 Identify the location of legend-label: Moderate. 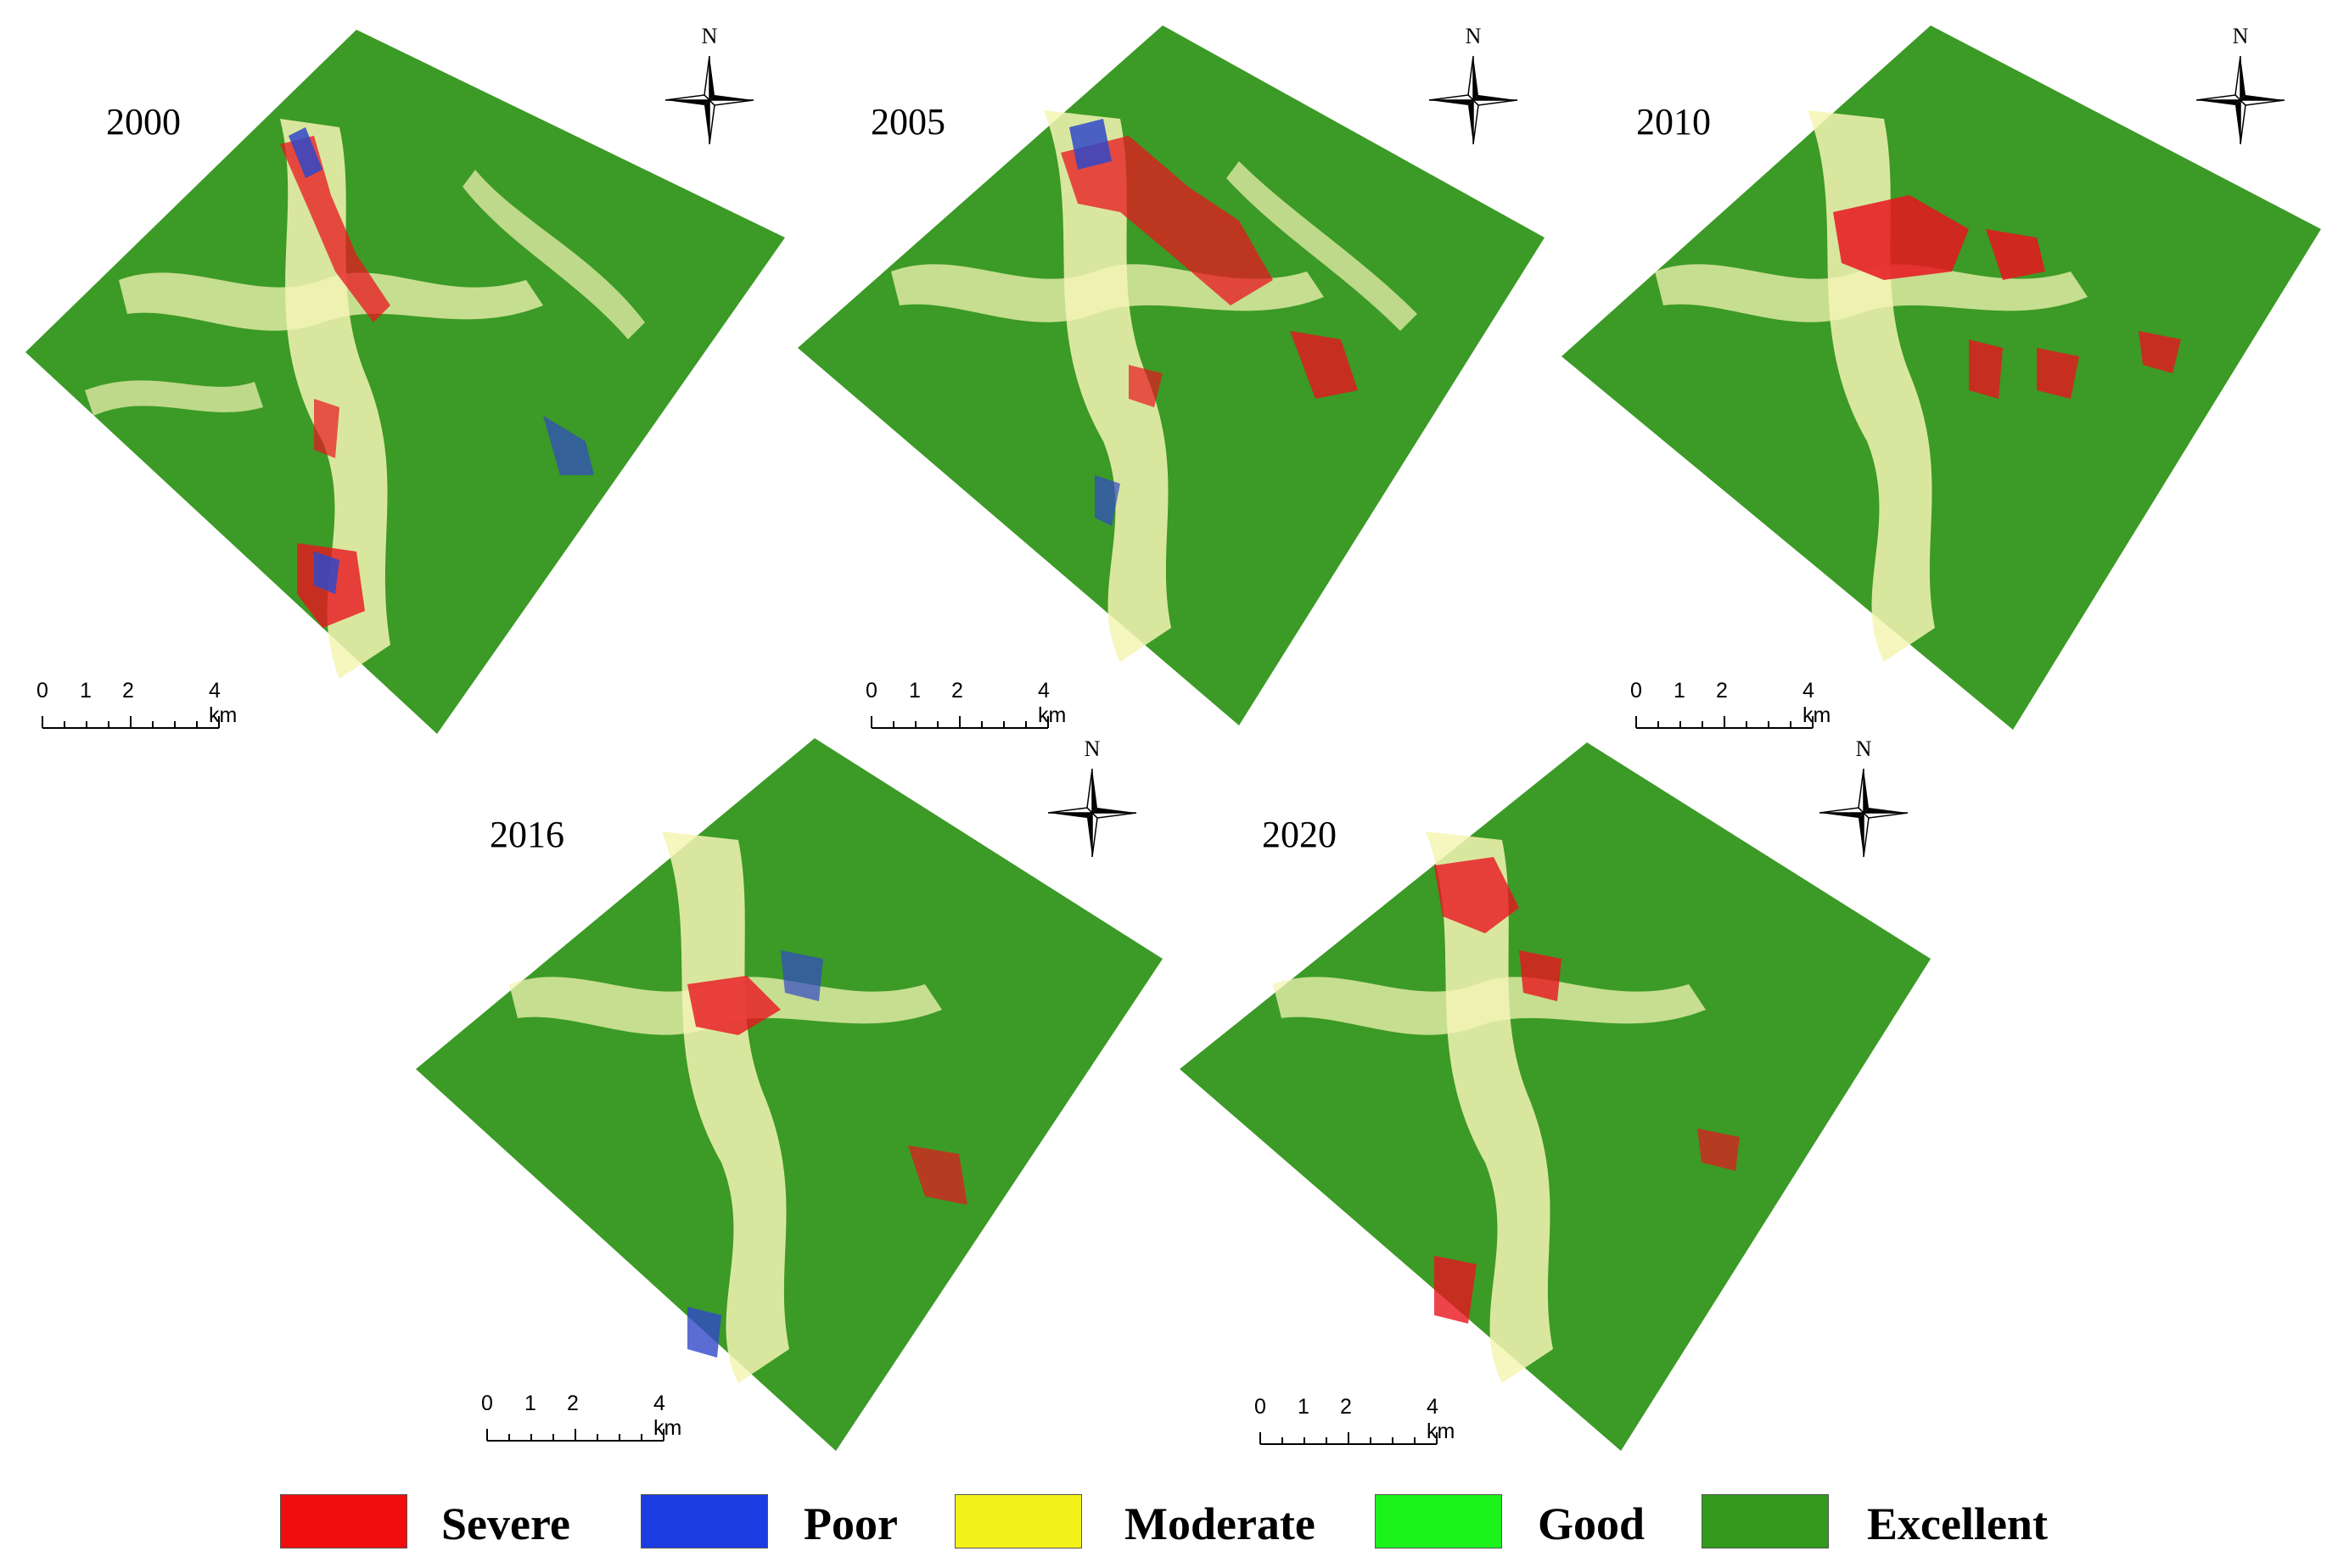
(1220, 1524).